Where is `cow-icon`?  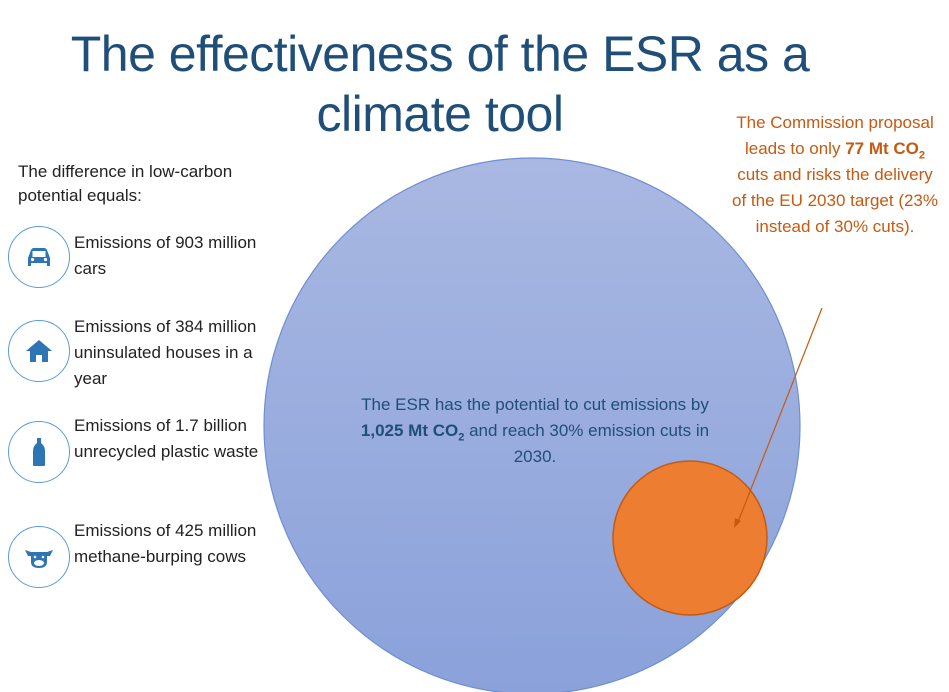 cow-icon is located at coordinates (39, 557).